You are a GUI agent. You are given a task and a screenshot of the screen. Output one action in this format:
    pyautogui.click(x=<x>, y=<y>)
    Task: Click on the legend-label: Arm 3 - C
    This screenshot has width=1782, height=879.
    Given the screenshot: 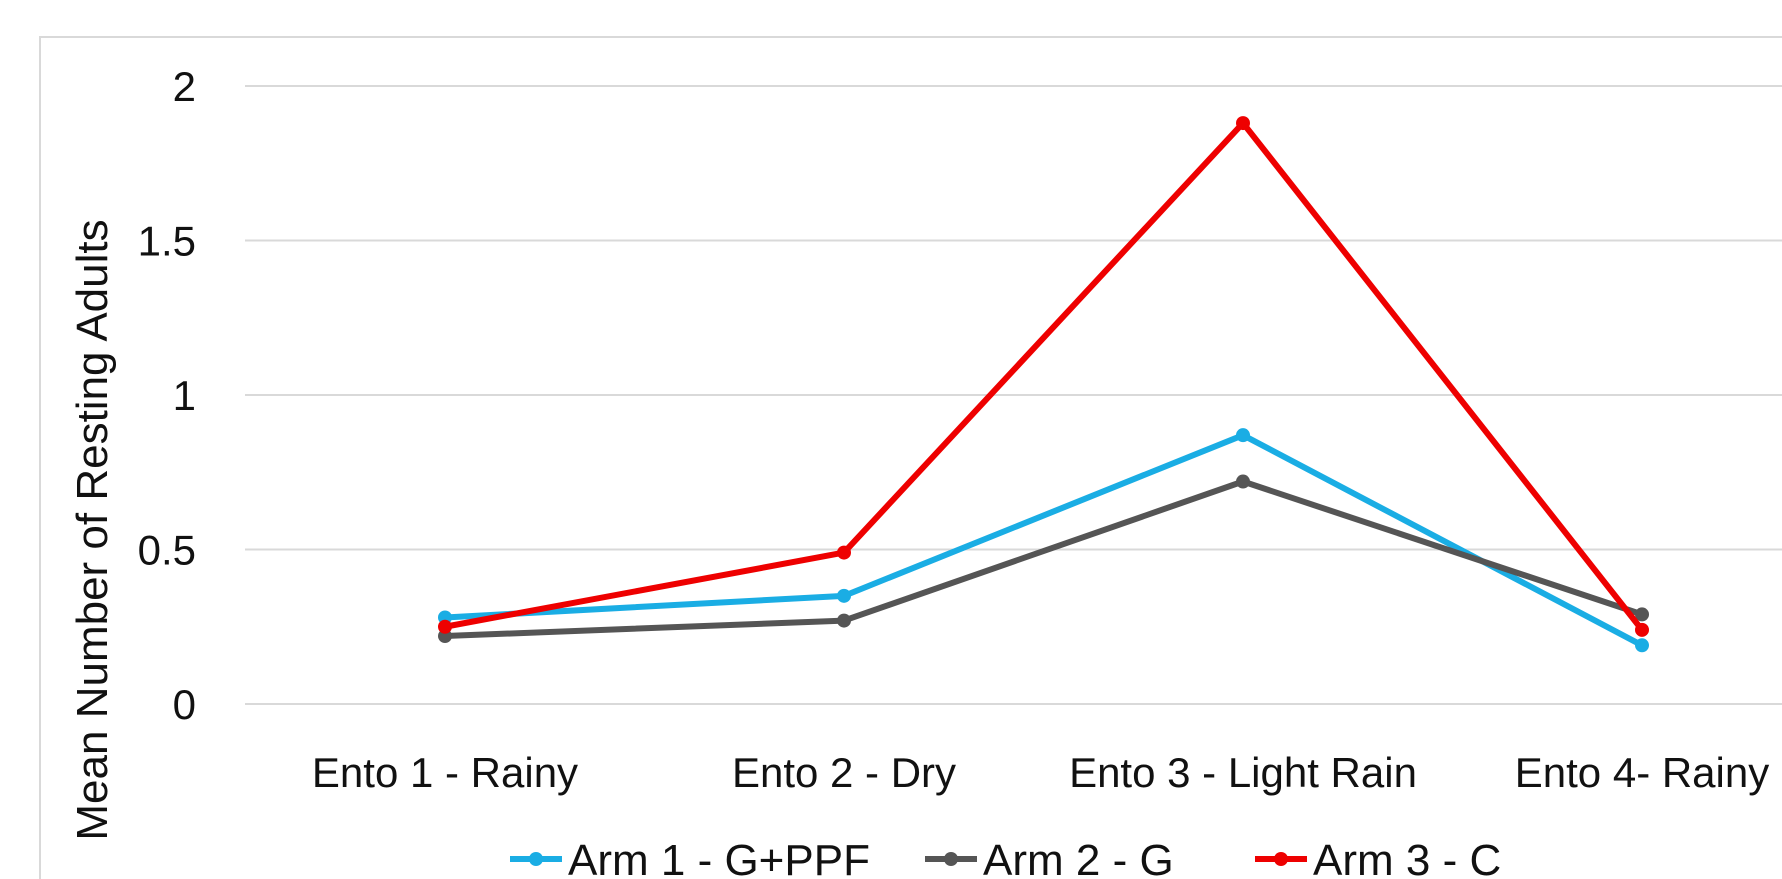 What is the action you would take?
    pyautogui.click(x=1407, y=857)
    